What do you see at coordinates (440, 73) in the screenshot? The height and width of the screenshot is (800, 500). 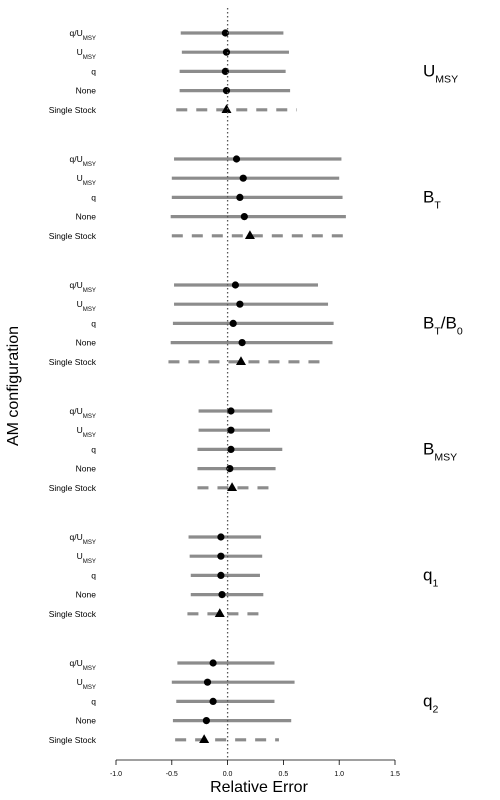 I see `panel-title: UMSY` at bounding box center [440, 73].